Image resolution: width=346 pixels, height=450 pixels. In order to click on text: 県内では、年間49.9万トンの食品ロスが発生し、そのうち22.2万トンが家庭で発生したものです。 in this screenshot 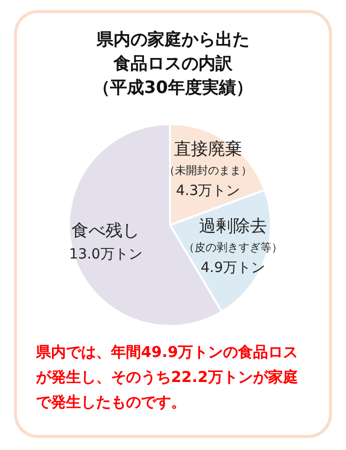, I will do `click(167, 377)`.